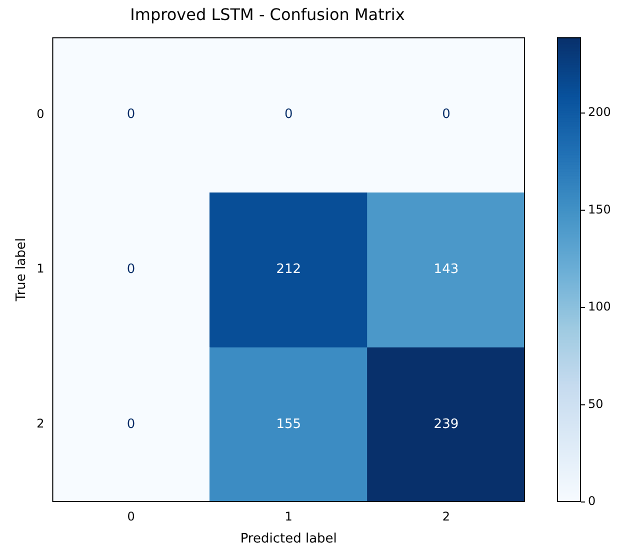  What do you see at coordinates (289, 424) in the screenshot?
I see `data-label: 155` at bounding box center [289, 424].